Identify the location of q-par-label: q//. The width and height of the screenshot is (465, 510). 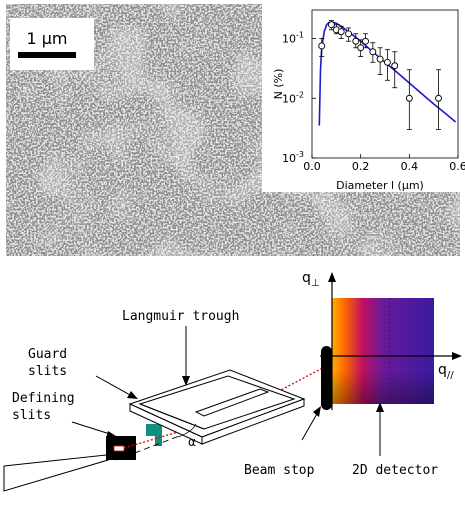
(446, 371).